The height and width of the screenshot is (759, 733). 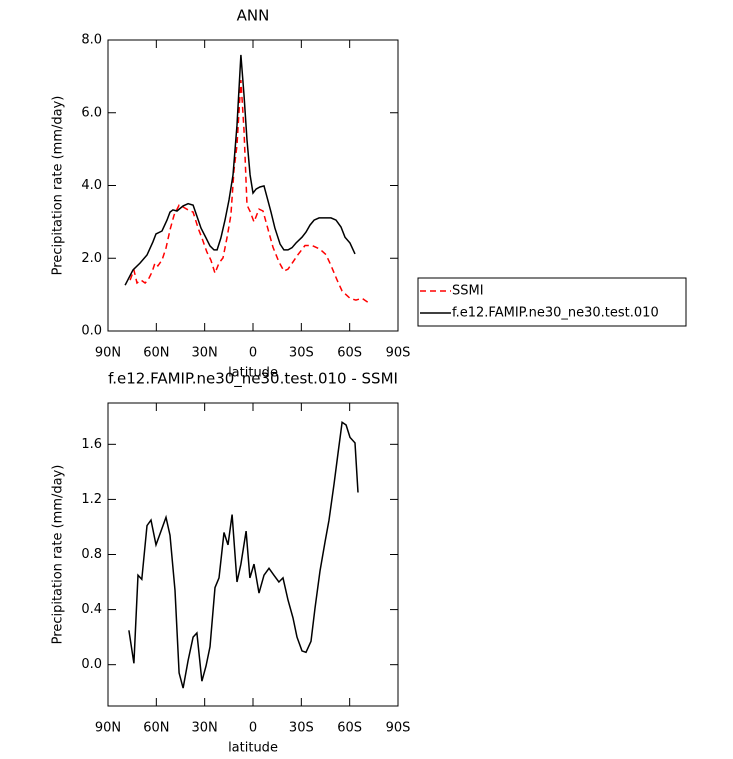 What do you see at coordinates (253, 16) in the screenshot?
I see `chart-title: ANN` at bounding box center [253, 16].